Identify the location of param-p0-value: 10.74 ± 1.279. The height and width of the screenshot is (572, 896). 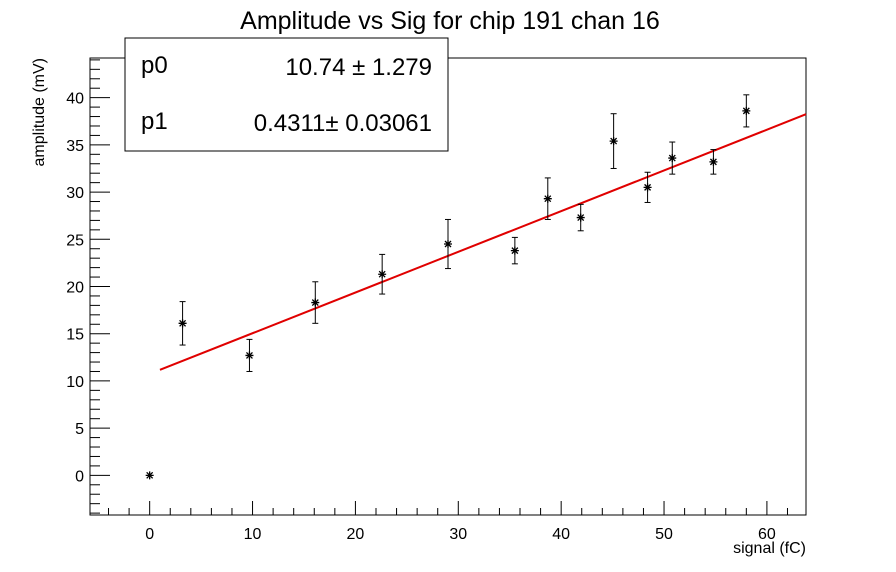
(358, 67).